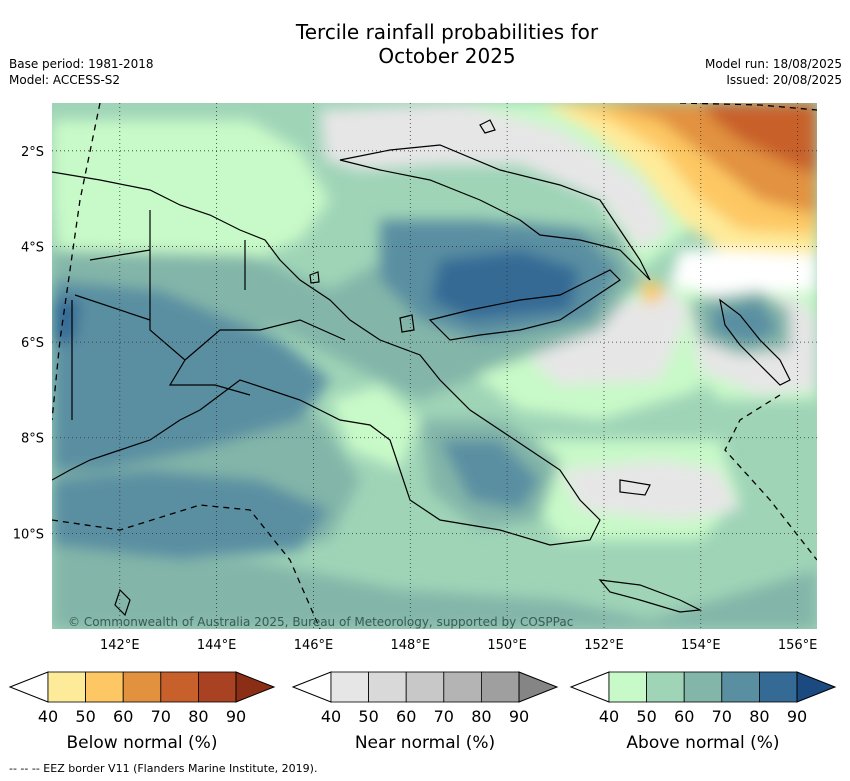  What do you see at coordinates (495, 212) in the screenshot?
I see `new-ireland-coast` at bounding box center [495, 212].